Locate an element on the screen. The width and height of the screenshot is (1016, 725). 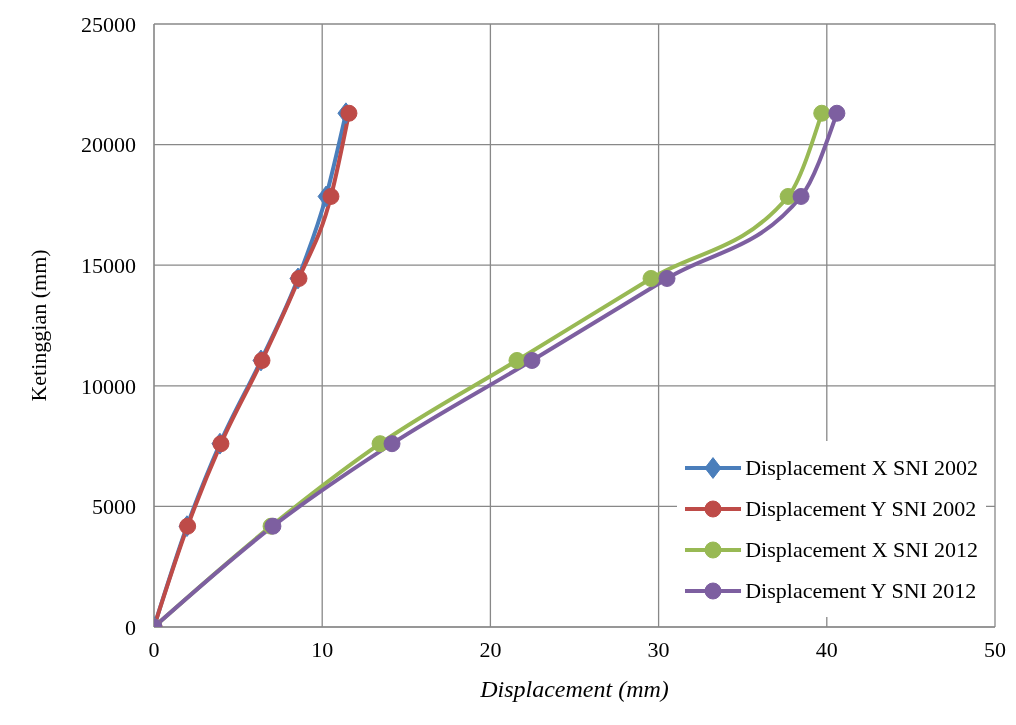
legend-label: Displacement X SNI 2002 is located at coordinates (861, 467).